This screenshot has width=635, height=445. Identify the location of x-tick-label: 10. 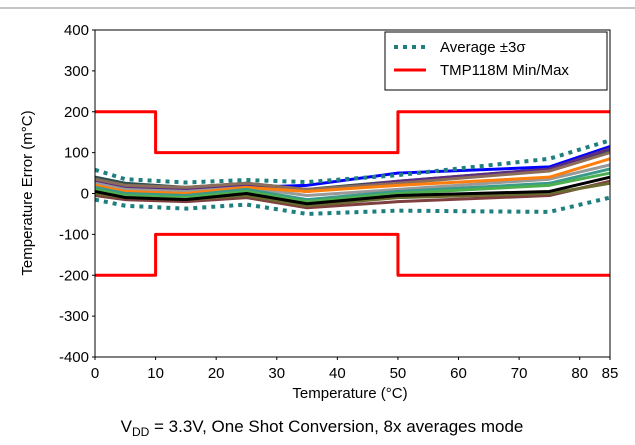
(155, 373).